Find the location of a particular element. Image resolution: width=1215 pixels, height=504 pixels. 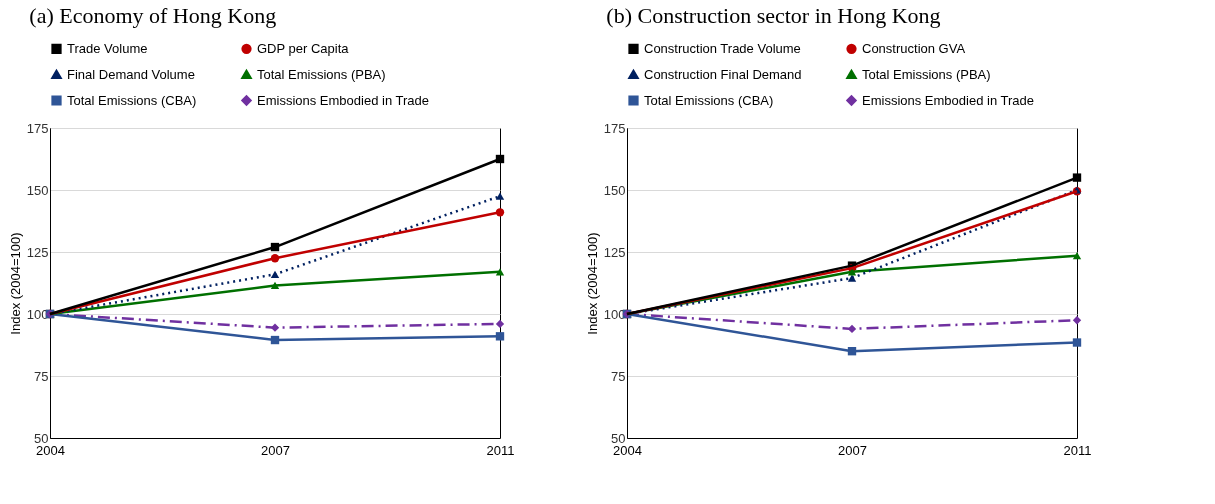

legend-label: Construction Trade Volume is located at coordinates (722, 48).